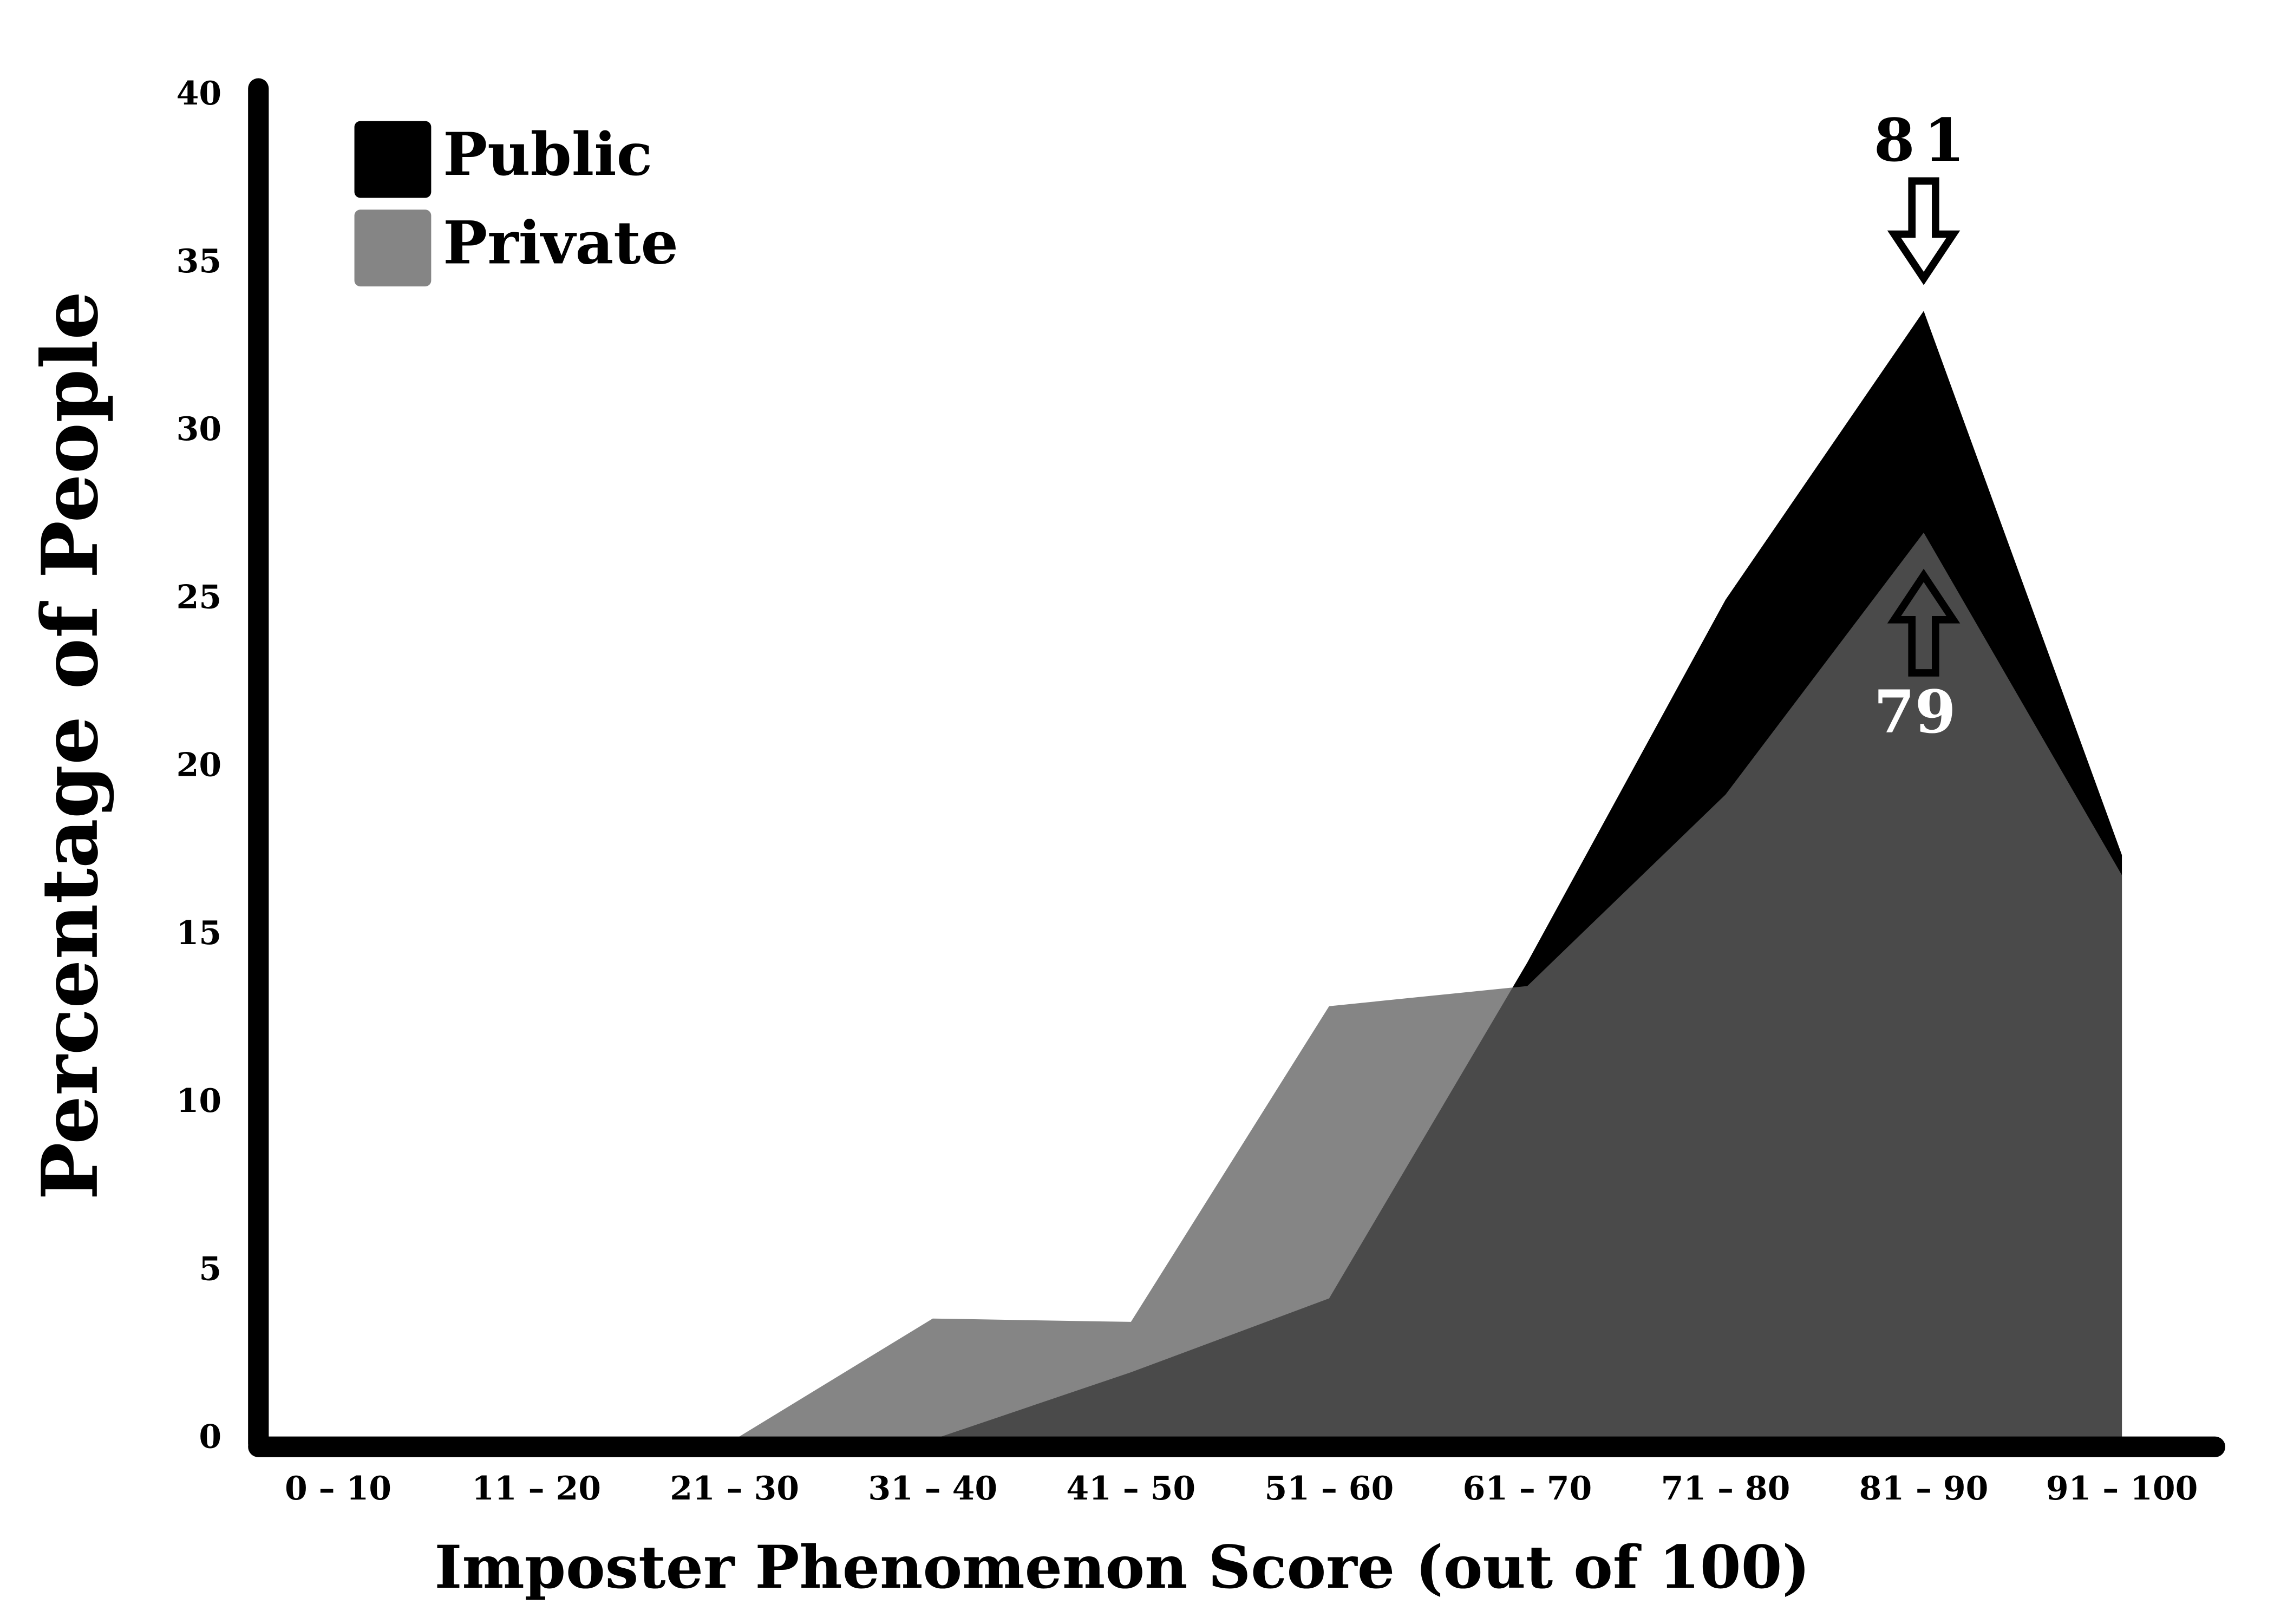  I want to click on x-tick-label: 21 – 30, so click(735, 1489).